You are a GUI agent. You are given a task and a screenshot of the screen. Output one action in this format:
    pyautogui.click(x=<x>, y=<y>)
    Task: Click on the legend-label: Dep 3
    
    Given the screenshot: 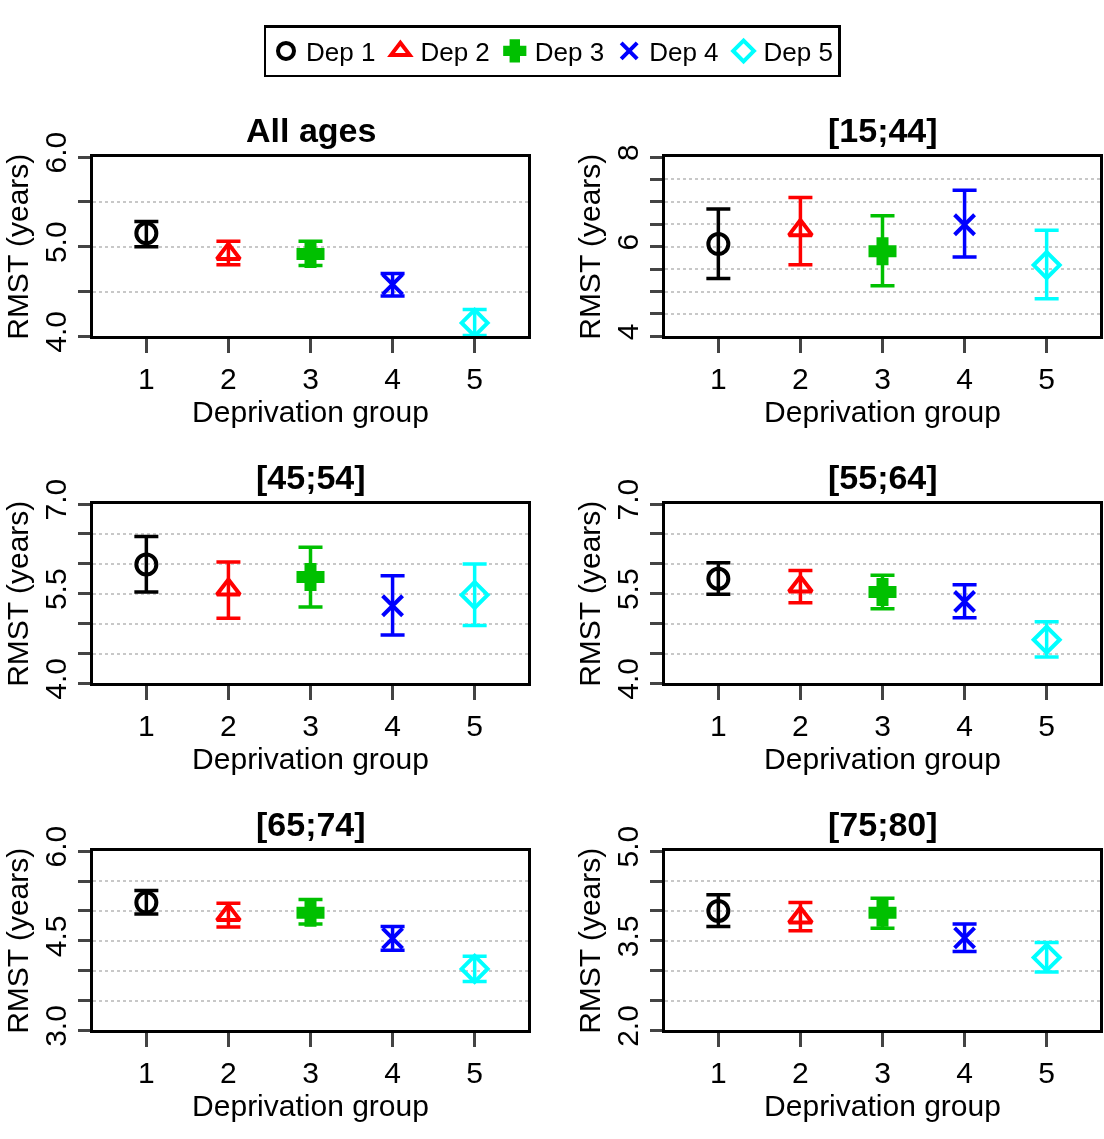 What is the action you would take?
    pyautogui.click(x=569, y=52)
    